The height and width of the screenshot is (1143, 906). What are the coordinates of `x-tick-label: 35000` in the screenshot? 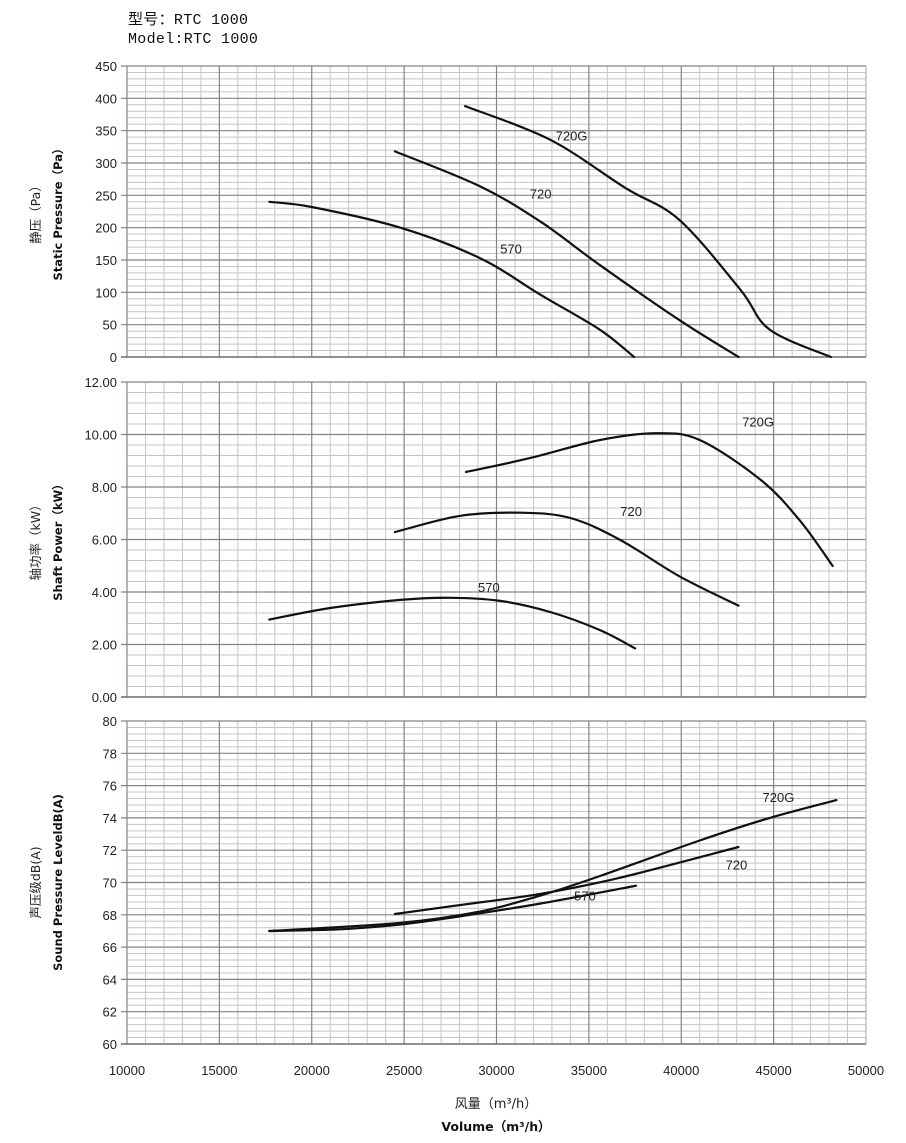 It's located at (589, 1070).